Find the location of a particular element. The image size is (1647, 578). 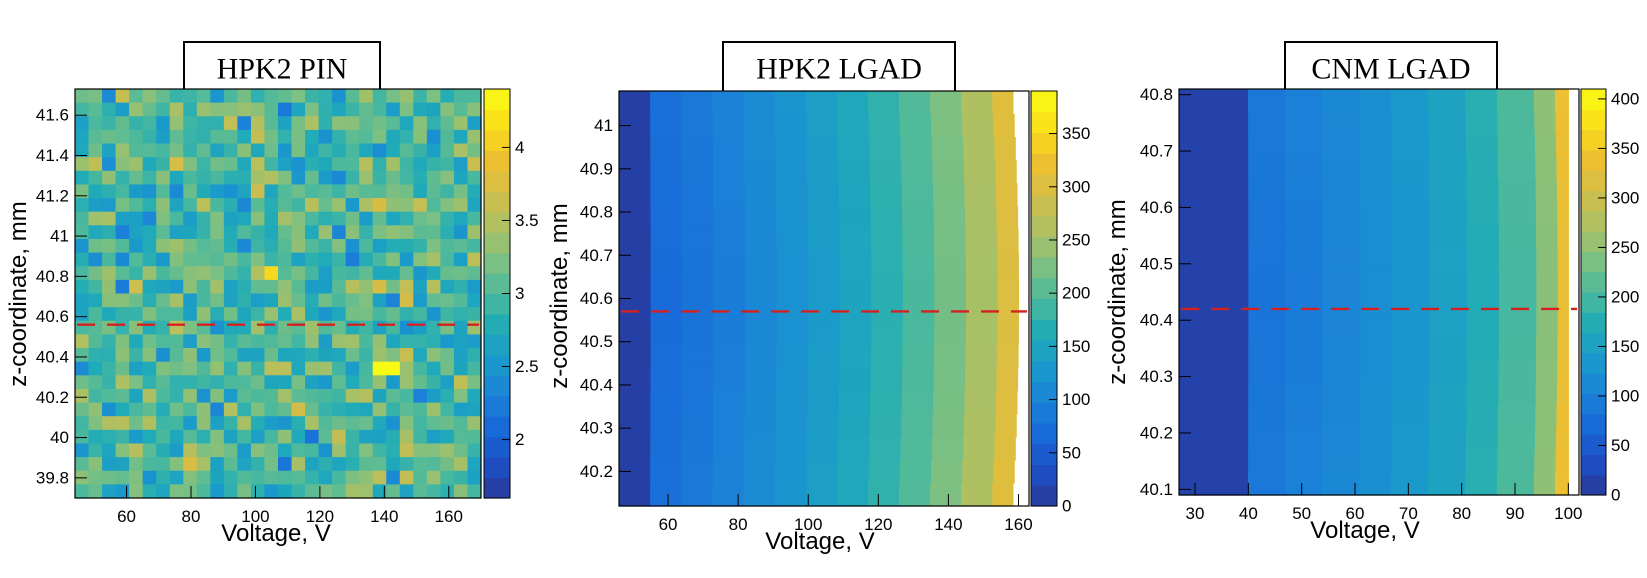

colorbar-axis: 0 50 100 150 200 250 300 350 is located at coordinates (1069, 320).